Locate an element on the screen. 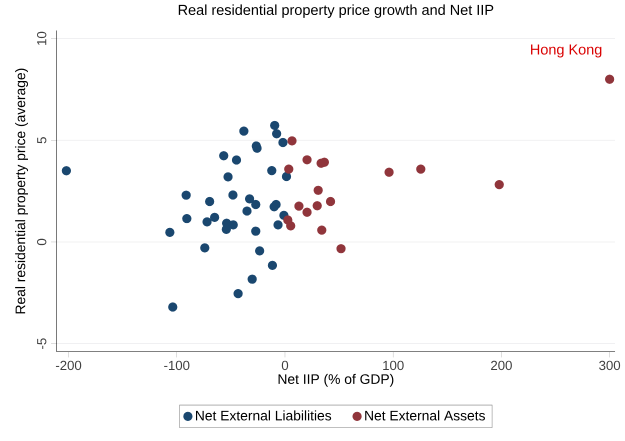 Image resolution: width=625 pixels, height=441 pixels. y-tick-label: 0 is located at coordinates (41, 241).